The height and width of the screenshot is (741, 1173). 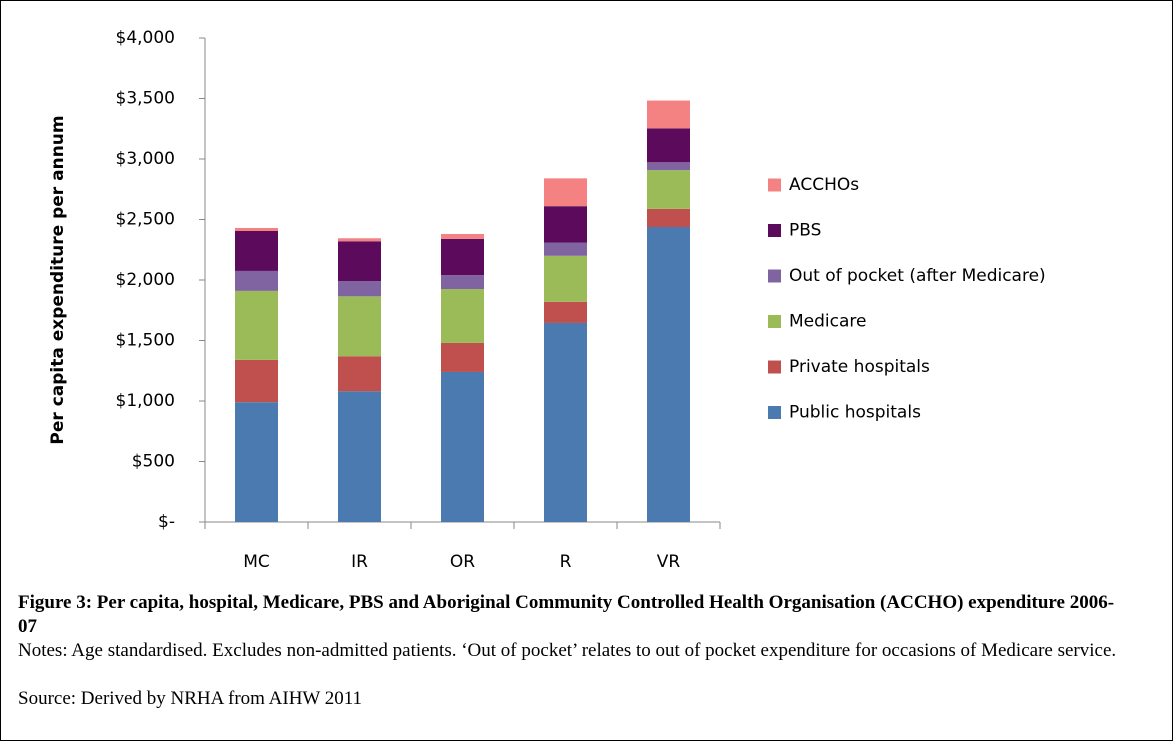 What do you see at coordinates (669, 562) in the screenshot?
I see `x-tick-label: VR` at bounding box center [669, 562].